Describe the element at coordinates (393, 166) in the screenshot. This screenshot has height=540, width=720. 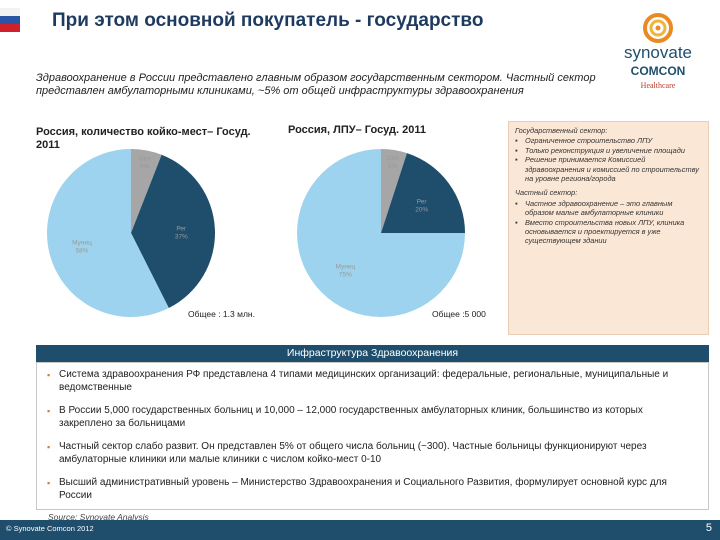
I see `pie-label-value: 5%` at that location.